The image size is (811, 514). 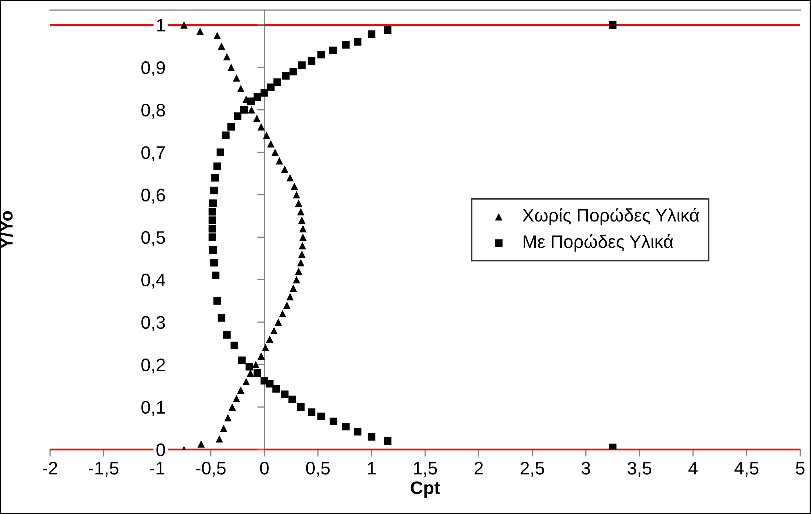 I want to click on x-tick-label: 0, so click(x=264, y=468).